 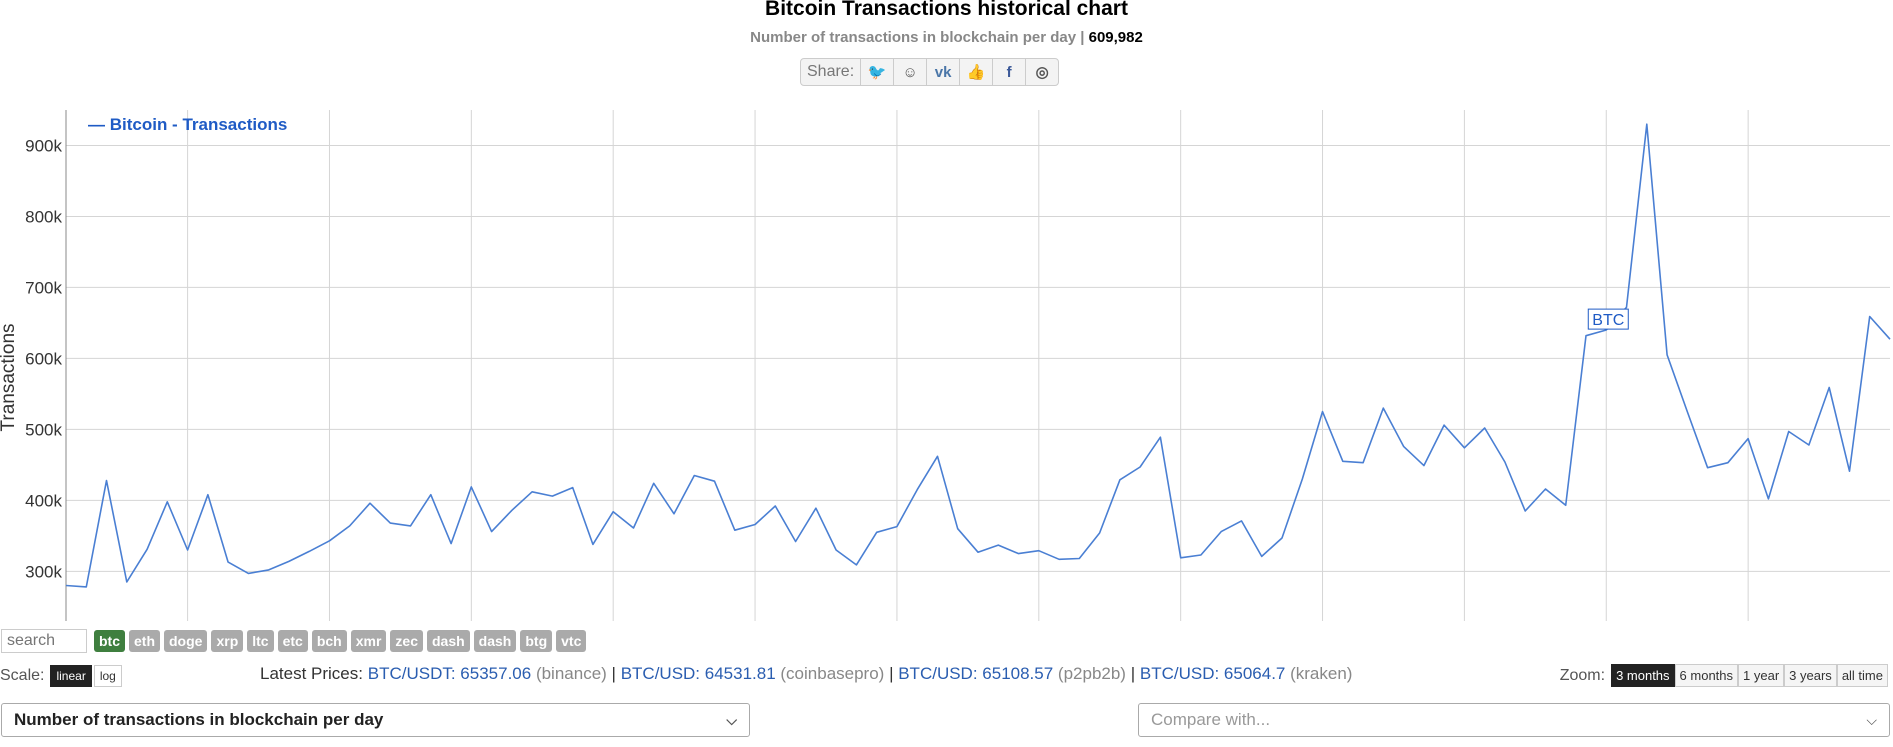 What do you see at coordinates (1582, 675) in the screenshot?
I see `zoom-label: Zoom:` at bounding box center [1582, 675].